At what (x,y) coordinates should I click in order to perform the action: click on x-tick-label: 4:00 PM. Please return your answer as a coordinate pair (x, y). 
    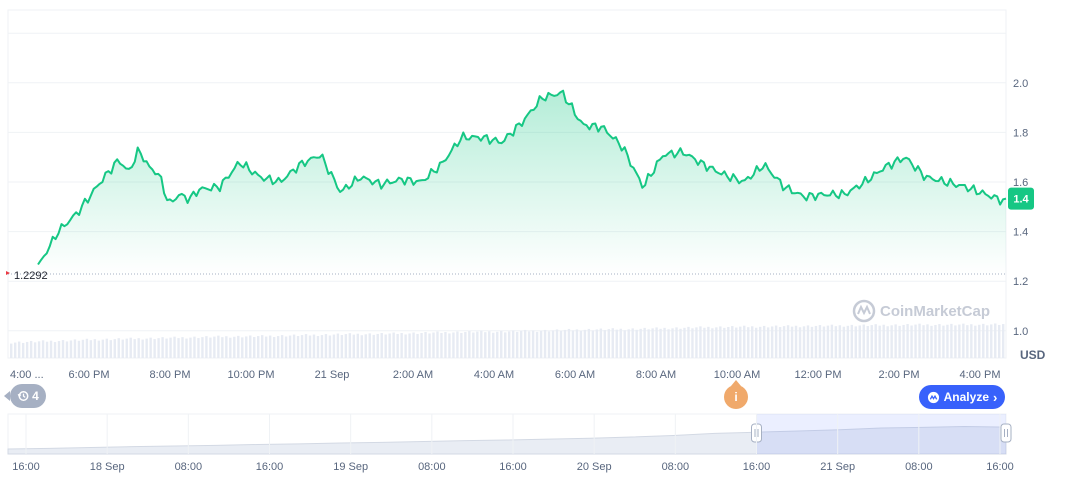
    Looking at the image, I should click on (980, 375).